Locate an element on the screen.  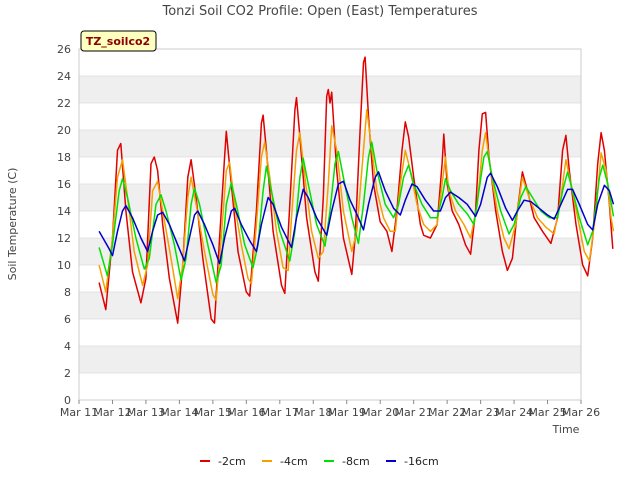
y-axis-label: Soil Temperature (C) is located at coordinates (12, 224).